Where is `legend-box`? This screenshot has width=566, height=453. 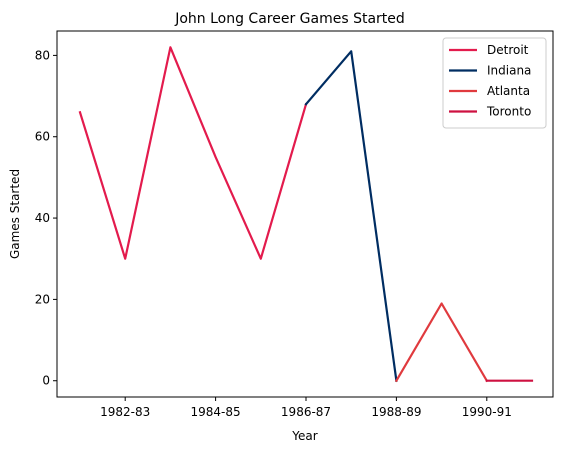 legend-box is located at coordinates (494, 83).